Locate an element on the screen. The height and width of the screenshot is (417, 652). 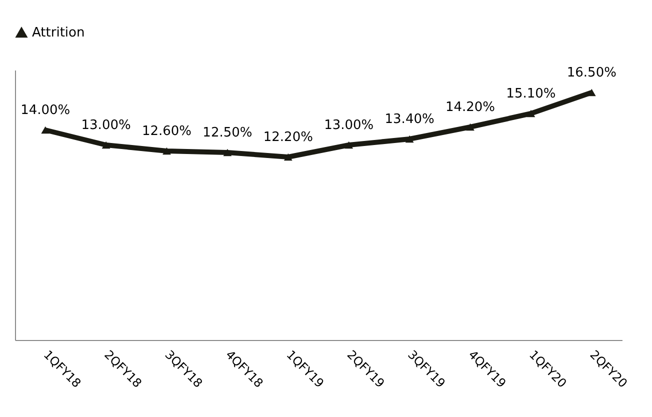
data-label: 14.00% is located at coordinates (45, 110).